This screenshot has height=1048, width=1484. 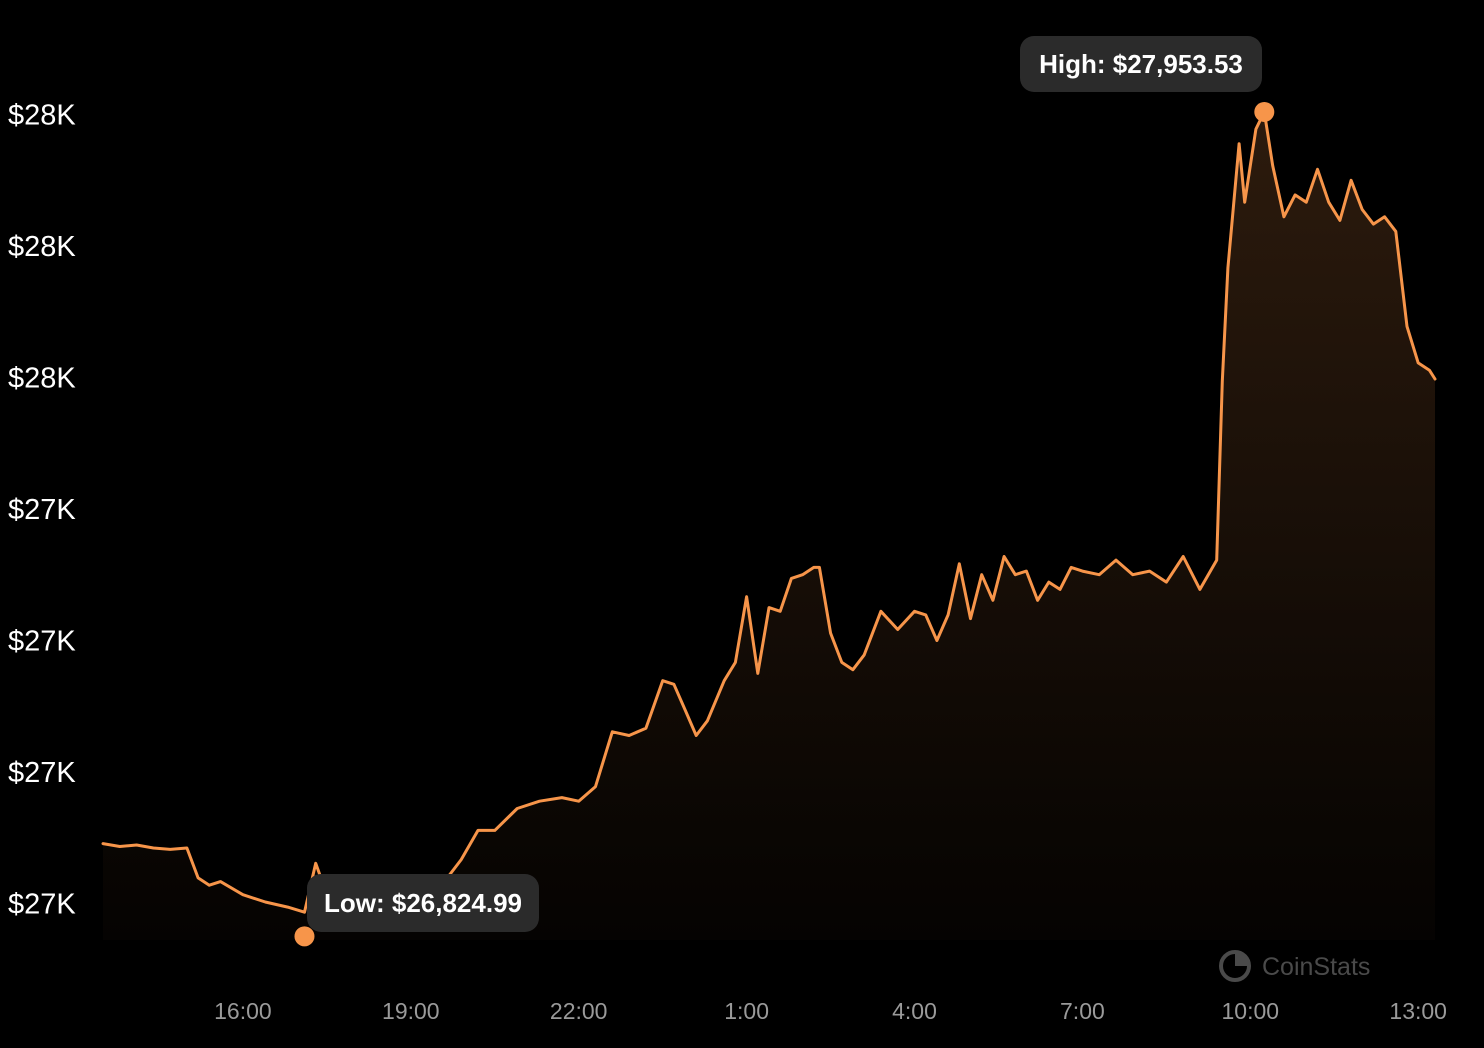 I want to click on low-tooltip, so click(x=423, y=903).